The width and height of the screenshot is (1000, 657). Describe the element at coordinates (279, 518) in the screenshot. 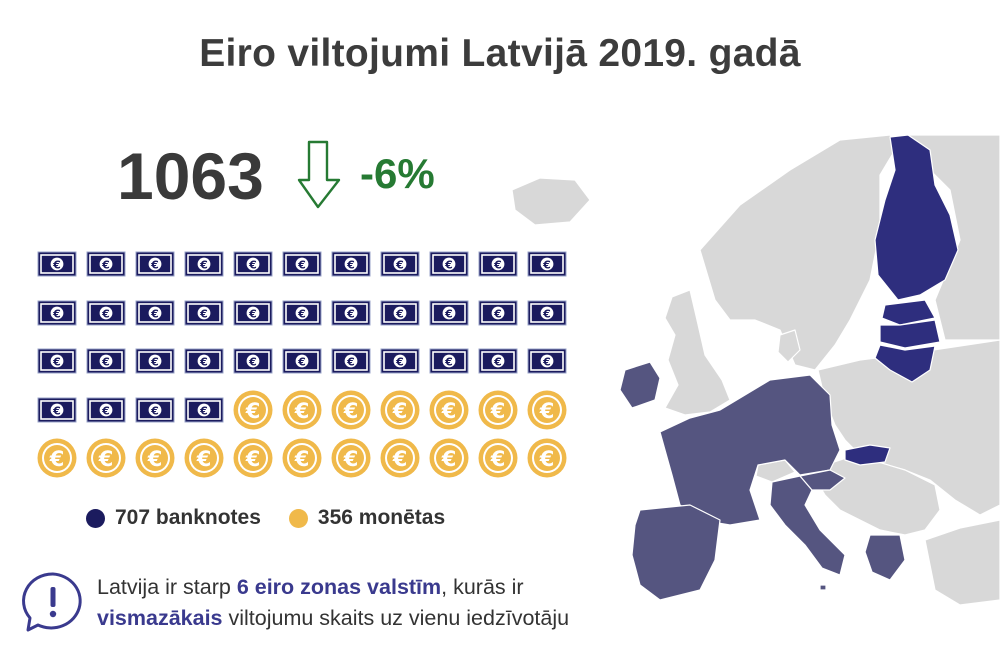

I see `legend: 707 banknotes 356 monētas` at that location.